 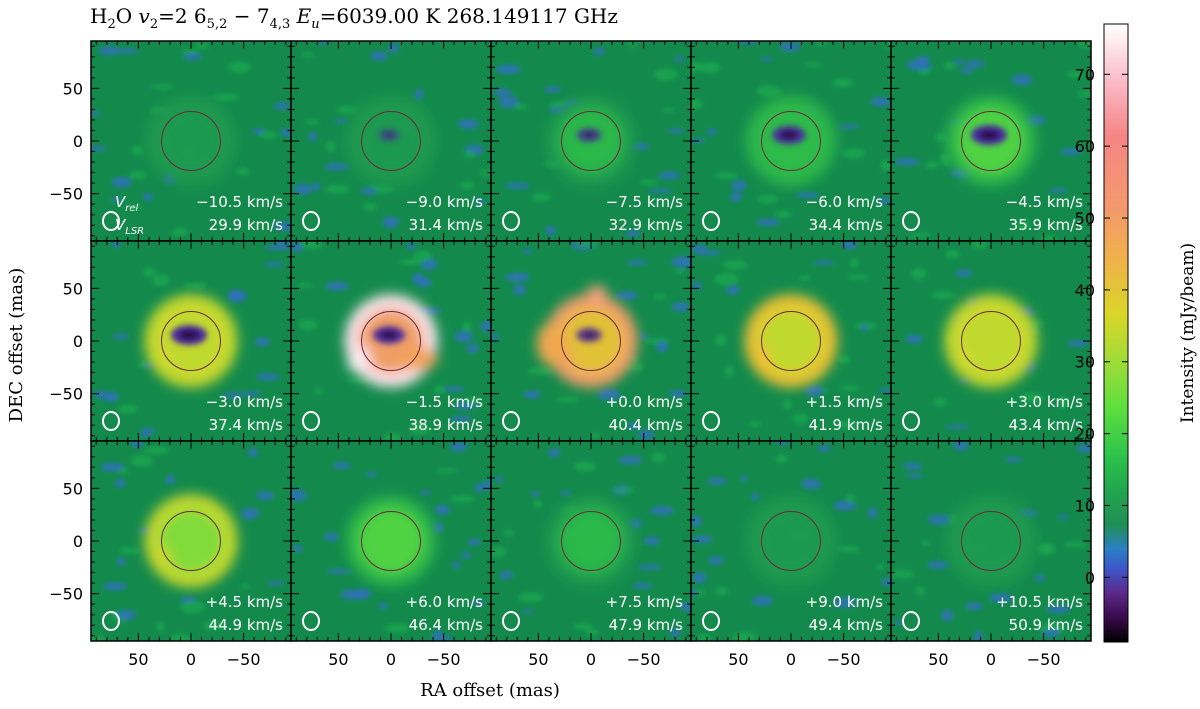 What do you see at coordinates (1085, 74) in the screenshot?
I see `colorbar-tick-label: 70` at bounding box center [1085, 74].